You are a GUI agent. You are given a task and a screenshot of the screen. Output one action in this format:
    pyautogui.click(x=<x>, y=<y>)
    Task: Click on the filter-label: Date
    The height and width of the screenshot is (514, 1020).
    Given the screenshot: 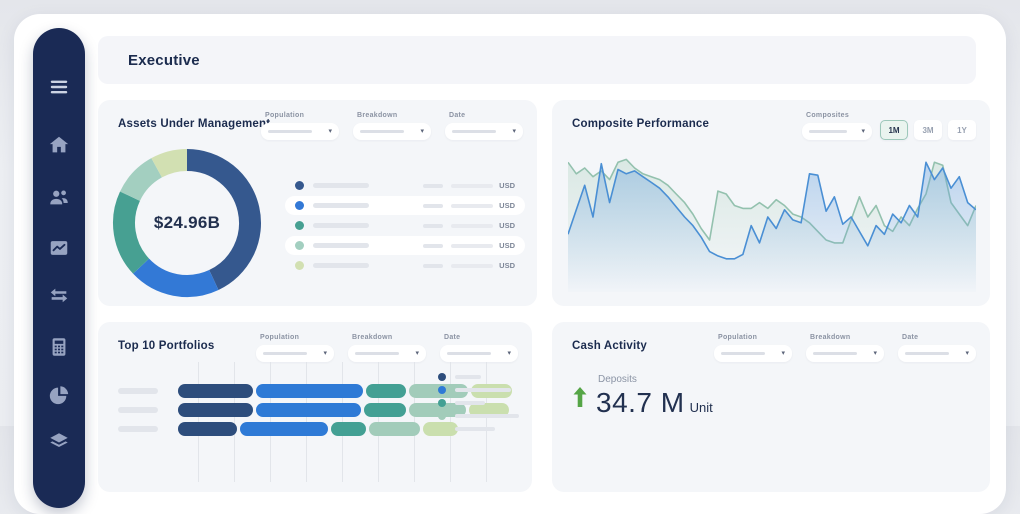 What is the action you would take?
    pyautogui.click(x=910, y=337)
    